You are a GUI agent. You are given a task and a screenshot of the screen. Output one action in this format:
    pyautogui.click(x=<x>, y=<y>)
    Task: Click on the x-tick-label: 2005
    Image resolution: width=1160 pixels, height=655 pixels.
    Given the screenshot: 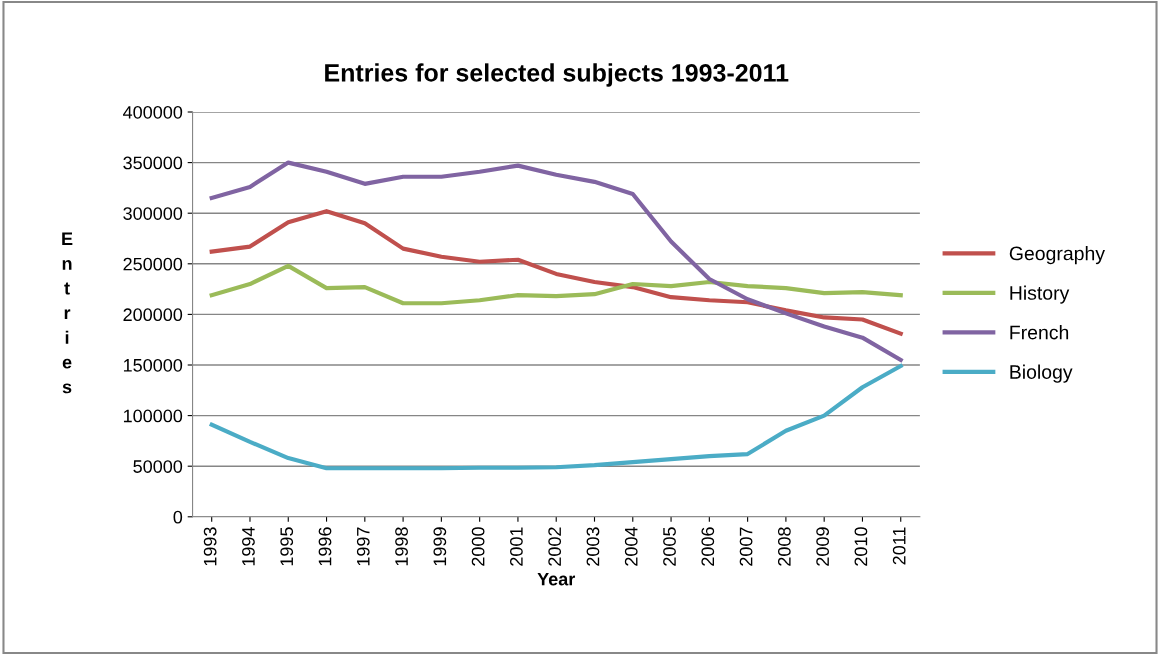 What is the action you would take?
    pyautogui.click(x=669, y=546)
    